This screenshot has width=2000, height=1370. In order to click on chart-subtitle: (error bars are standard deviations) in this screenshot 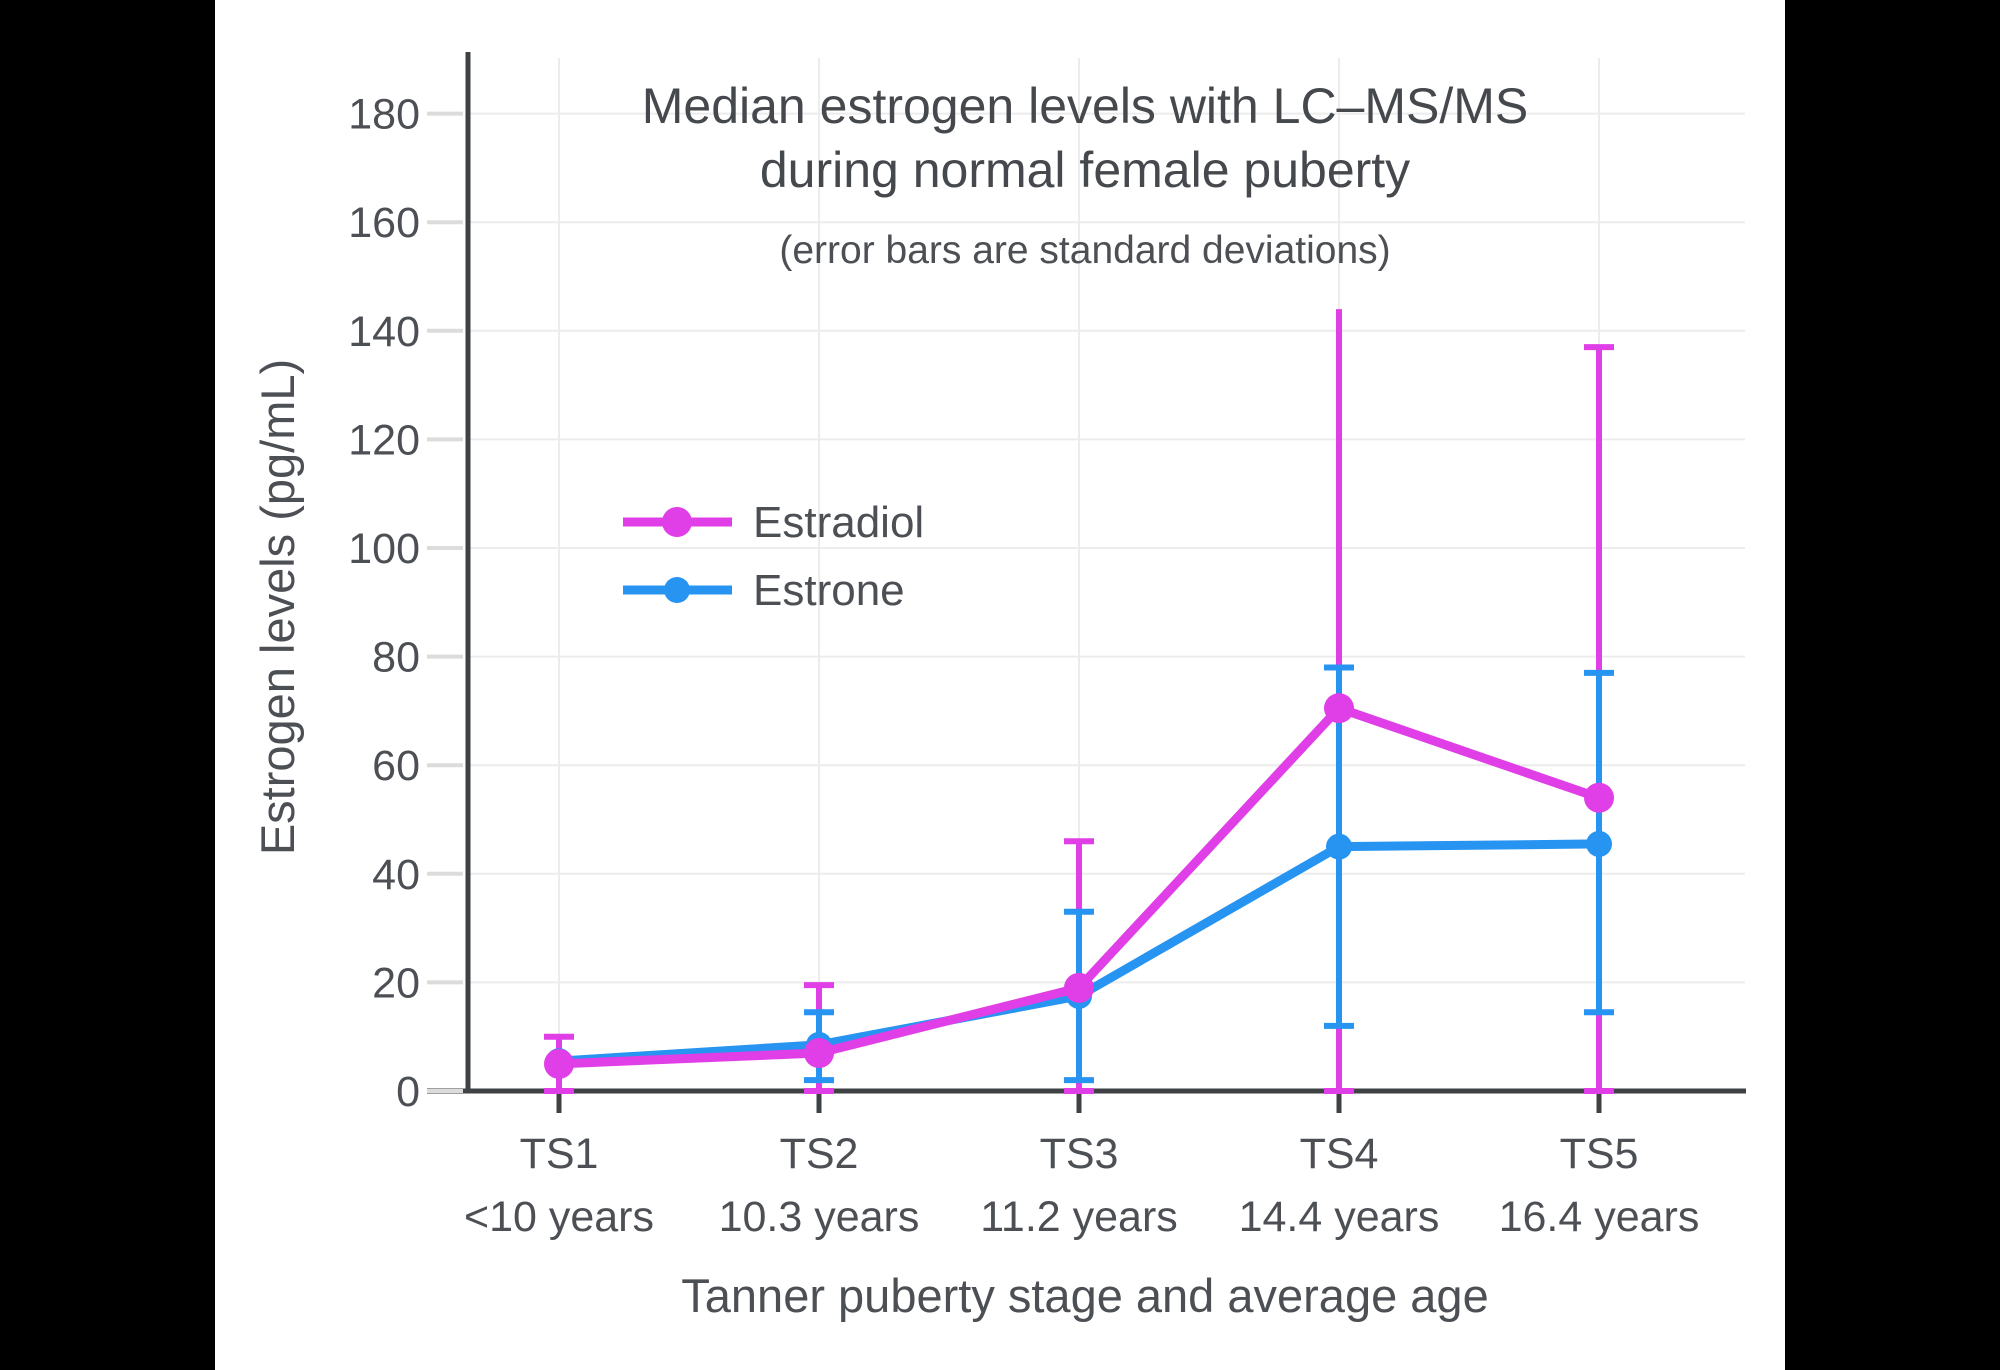, I will do `click(1085, 250)`.